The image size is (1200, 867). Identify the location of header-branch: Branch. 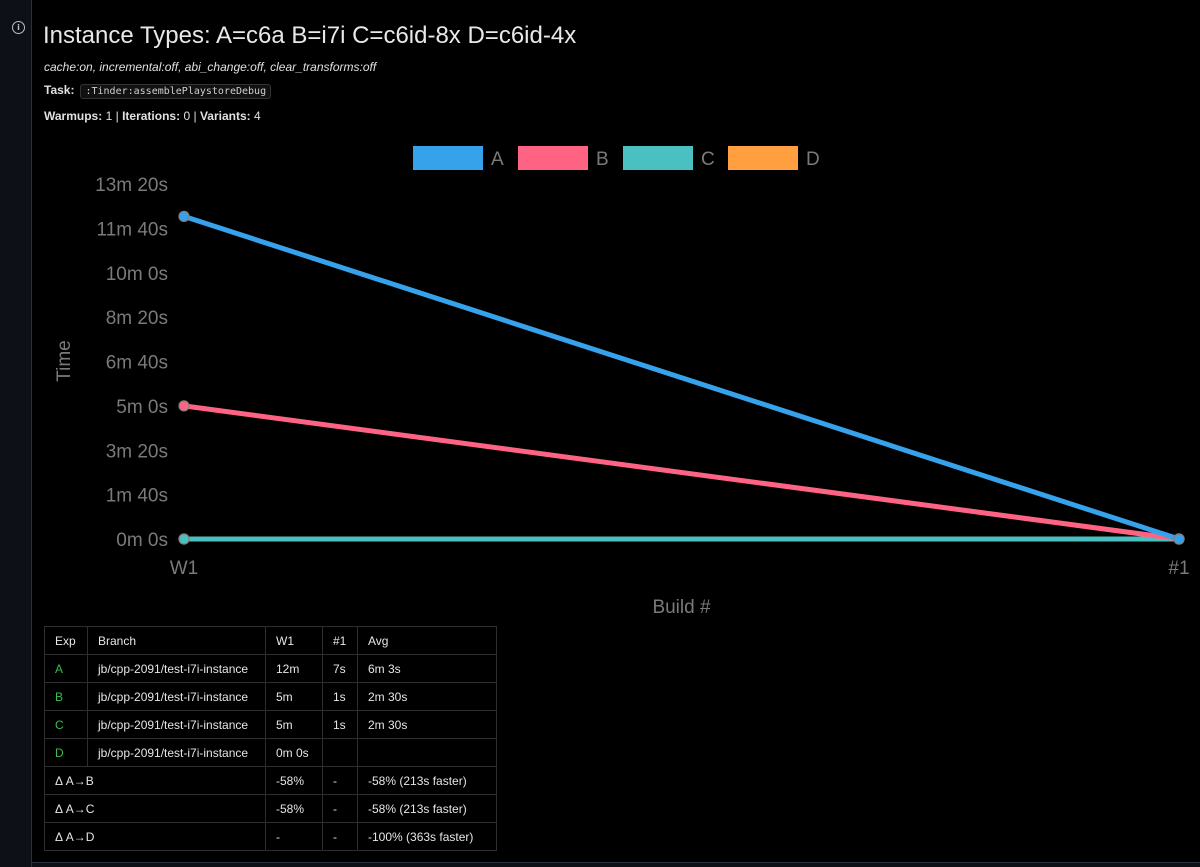
(176, 640).